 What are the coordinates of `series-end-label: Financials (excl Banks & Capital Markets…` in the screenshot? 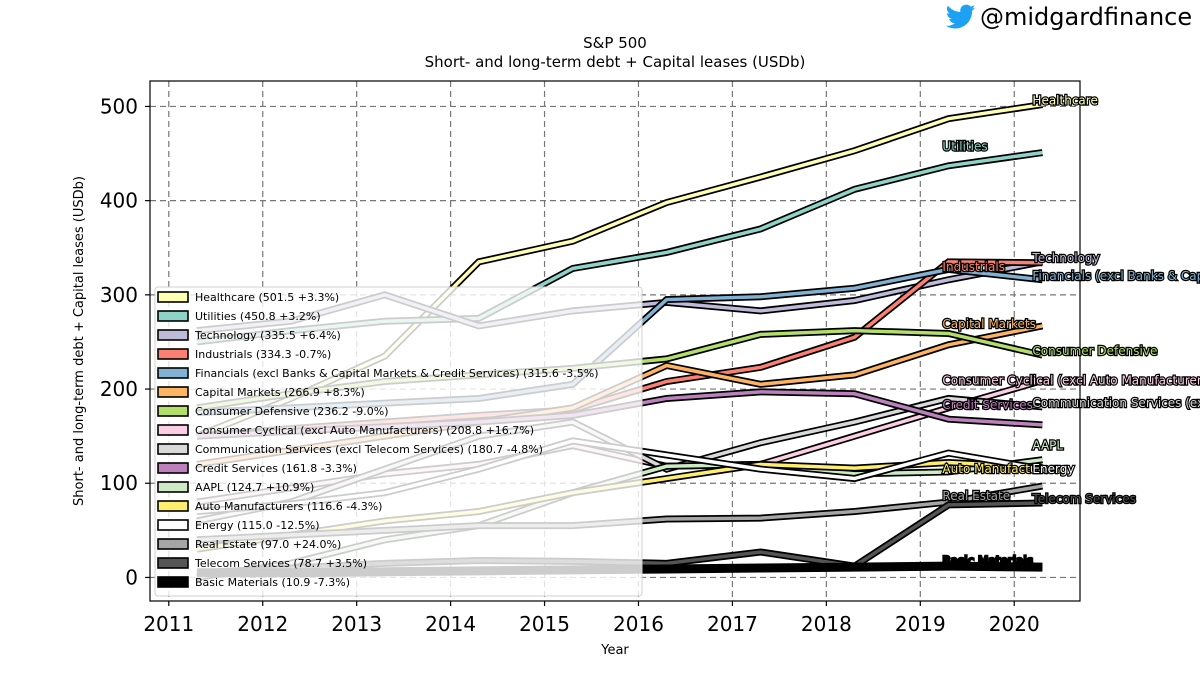 It's located at (1116, 276).